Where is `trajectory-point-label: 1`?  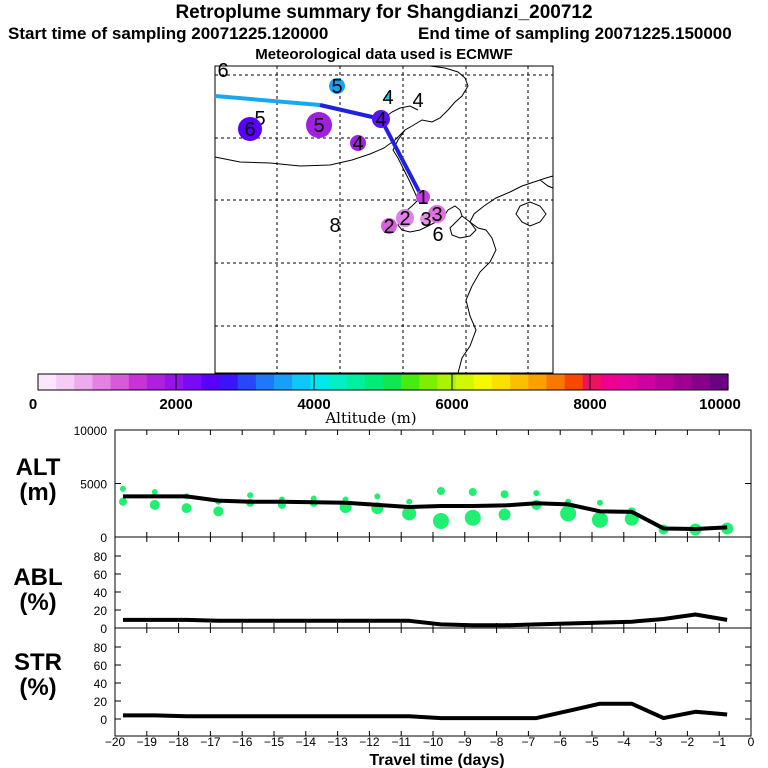
trajectory-point-label: 1 is located at coordinates (422, 198).